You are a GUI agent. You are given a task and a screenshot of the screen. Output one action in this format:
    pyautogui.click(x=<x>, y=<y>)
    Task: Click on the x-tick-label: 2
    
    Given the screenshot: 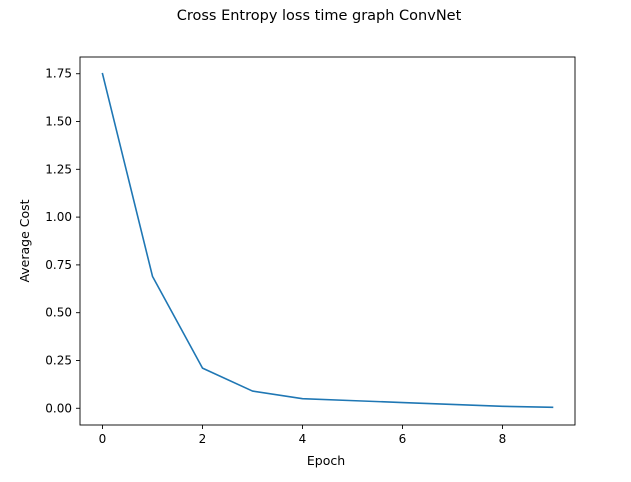 What is the action you would take?
    pyautogui.click(x=203, y=439)
    